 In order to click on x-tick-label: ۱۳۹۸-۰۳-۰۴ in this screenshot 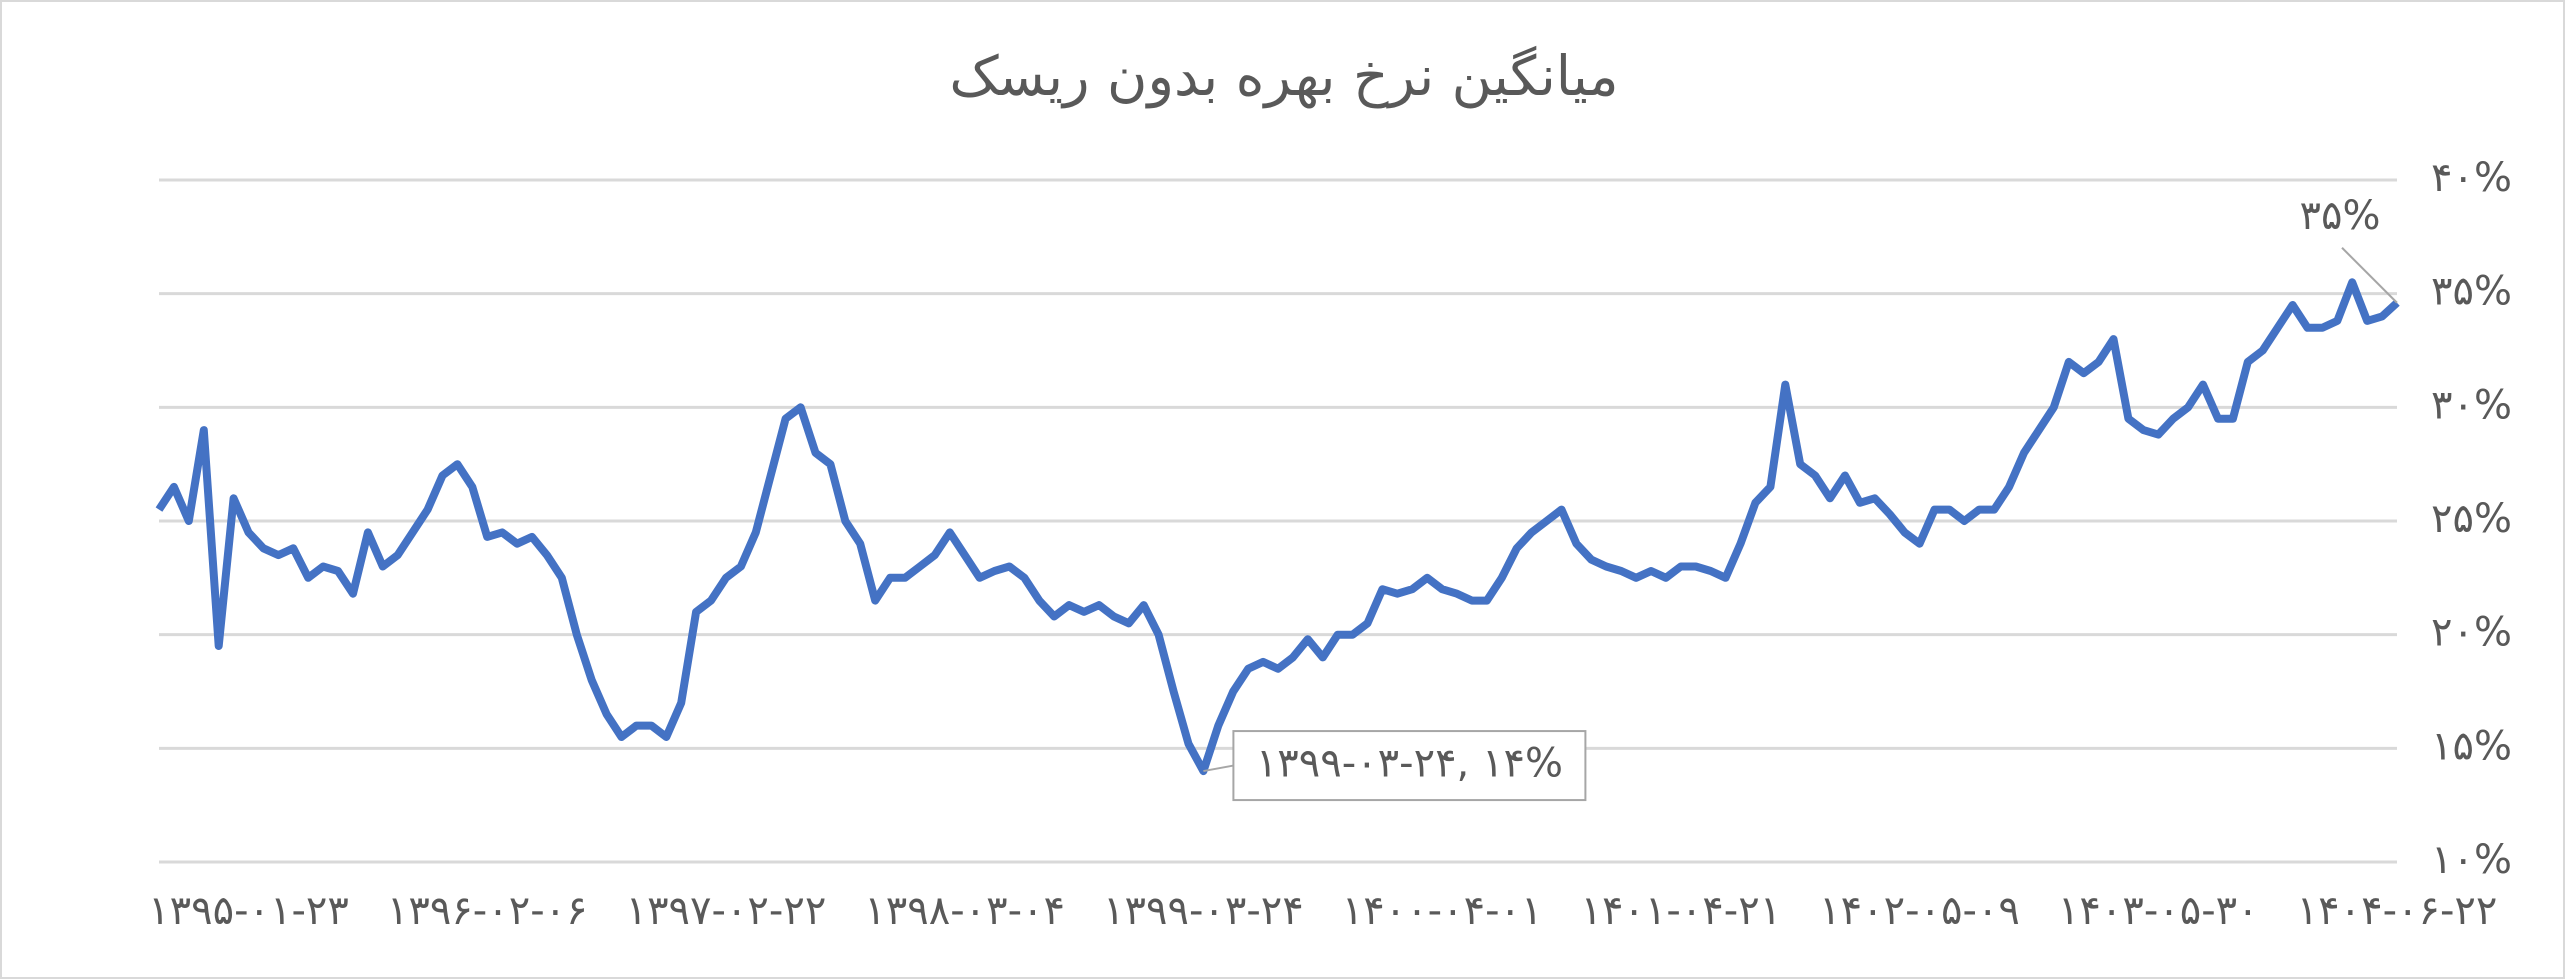, I will do `click(964, 911)`.